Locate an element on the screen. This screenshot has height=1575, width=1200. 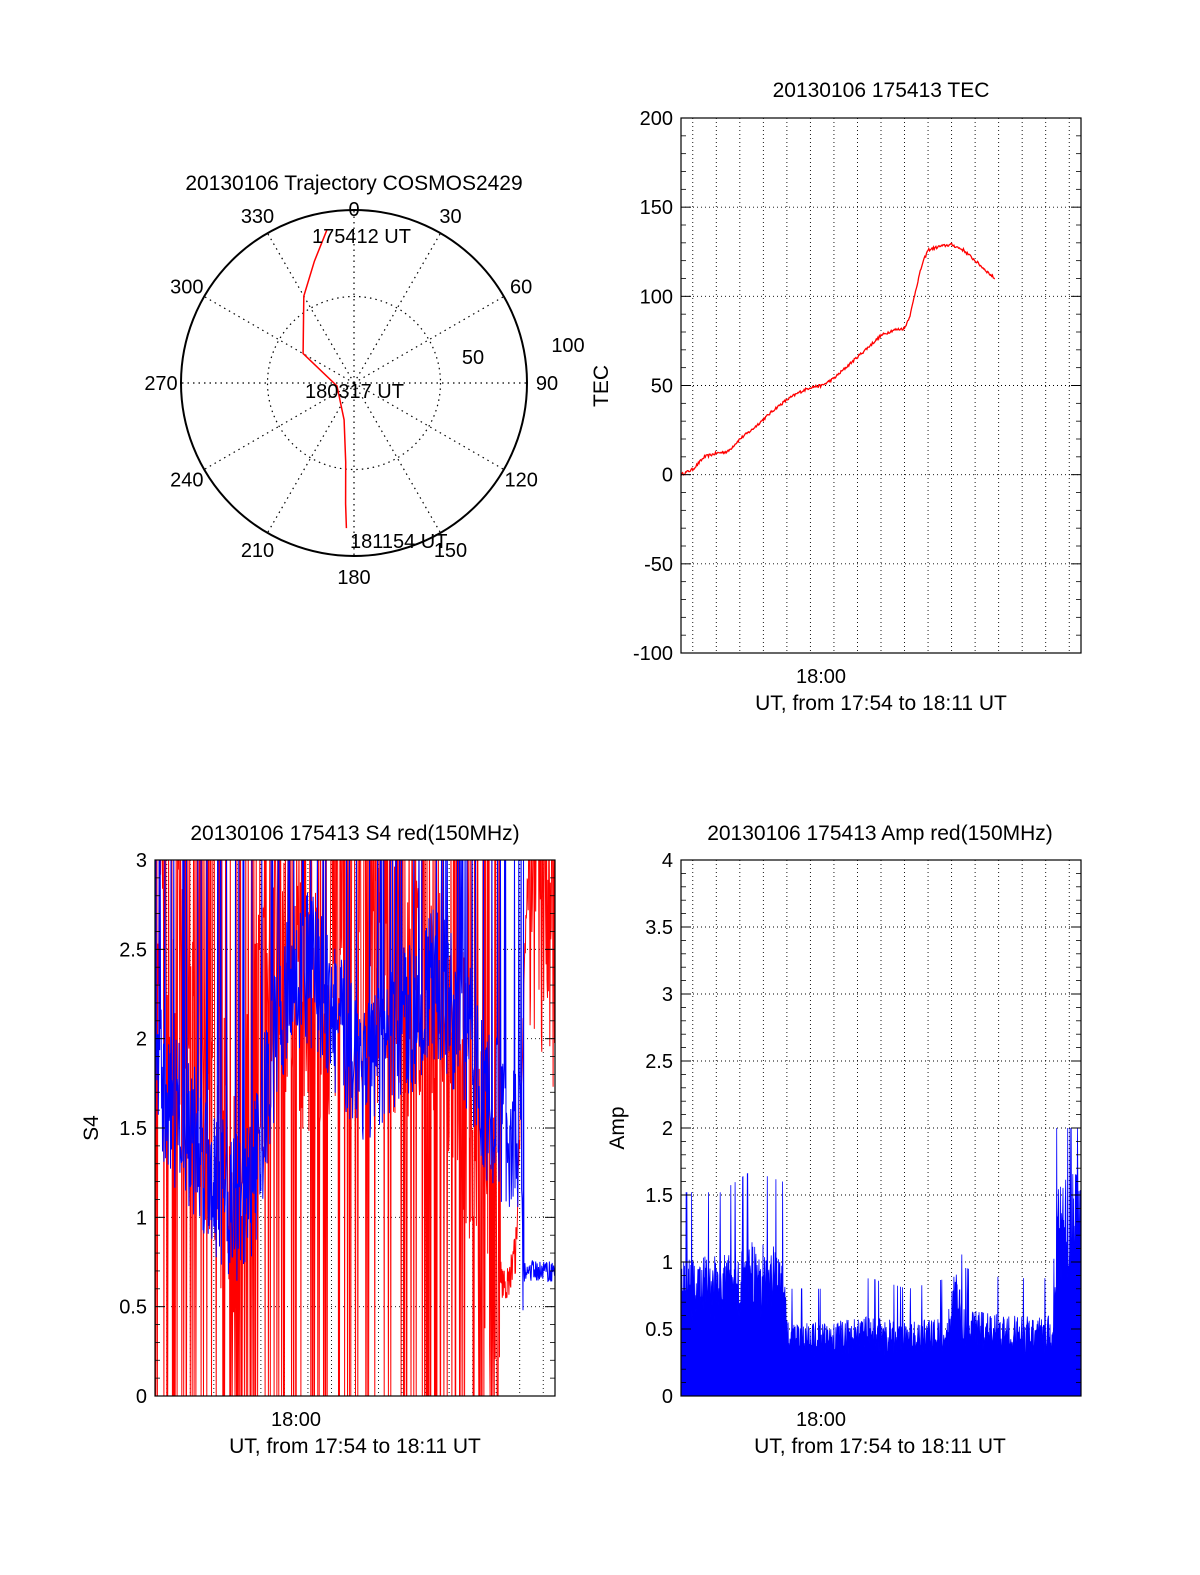
polar-azimuth-label-180: 180 is located at coordinates (353, 578).